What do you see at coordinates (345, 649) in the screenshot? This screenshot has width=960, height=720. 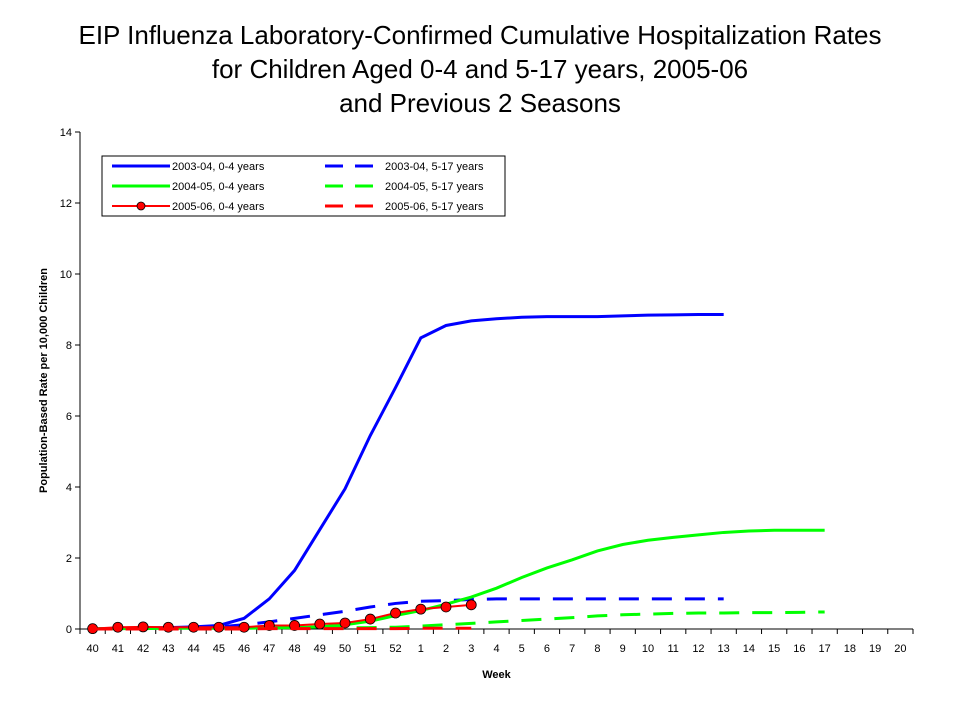 I see `x-tick-label: 50` at bounding box center [345, 649].